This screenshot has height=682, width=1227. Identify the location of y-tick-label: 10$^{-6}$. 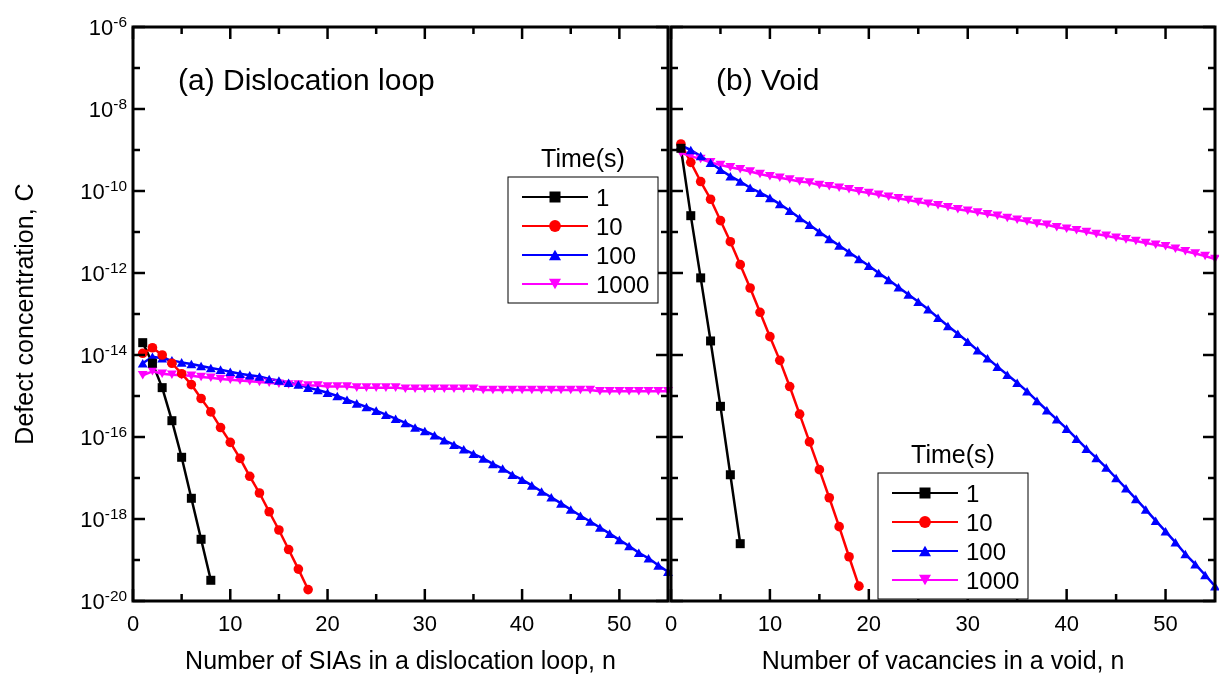
(107, 26).